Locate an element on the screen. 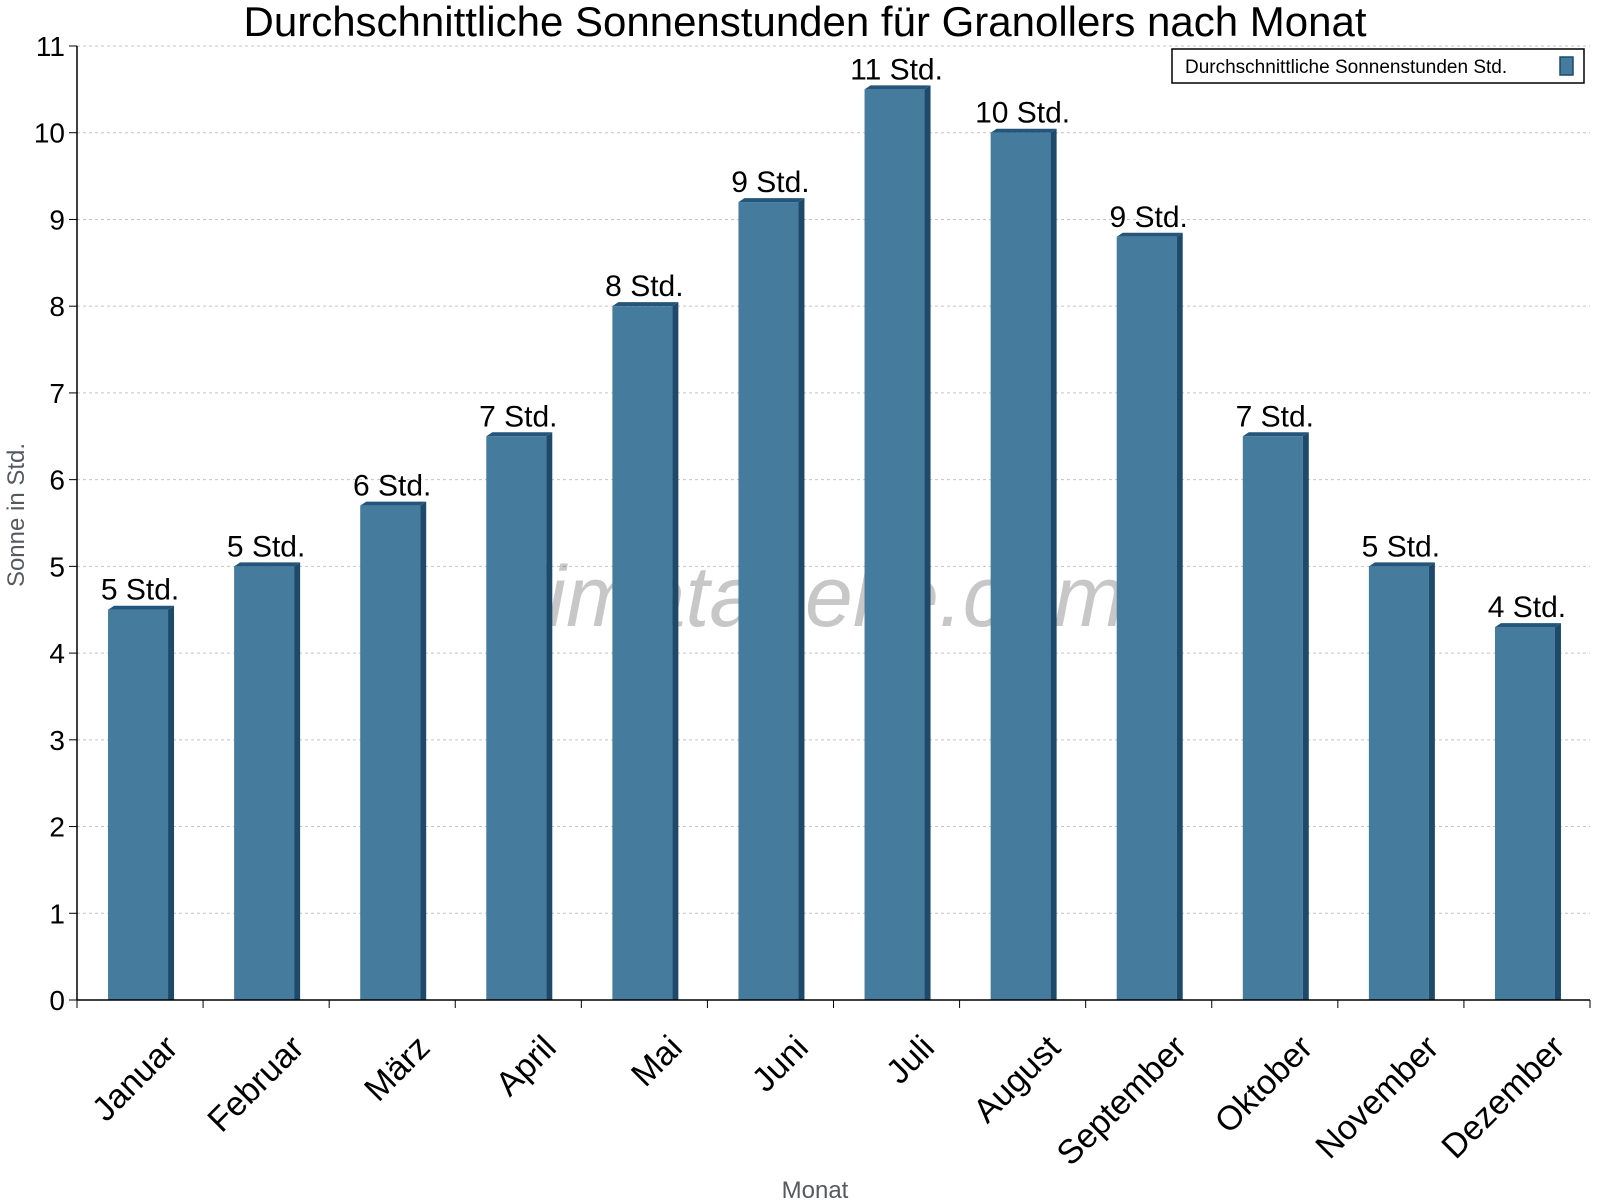 This screenshot has height=1200, width=1600. x-tick-label-dezember: Dezember is located at coordinates (1503, 1097).